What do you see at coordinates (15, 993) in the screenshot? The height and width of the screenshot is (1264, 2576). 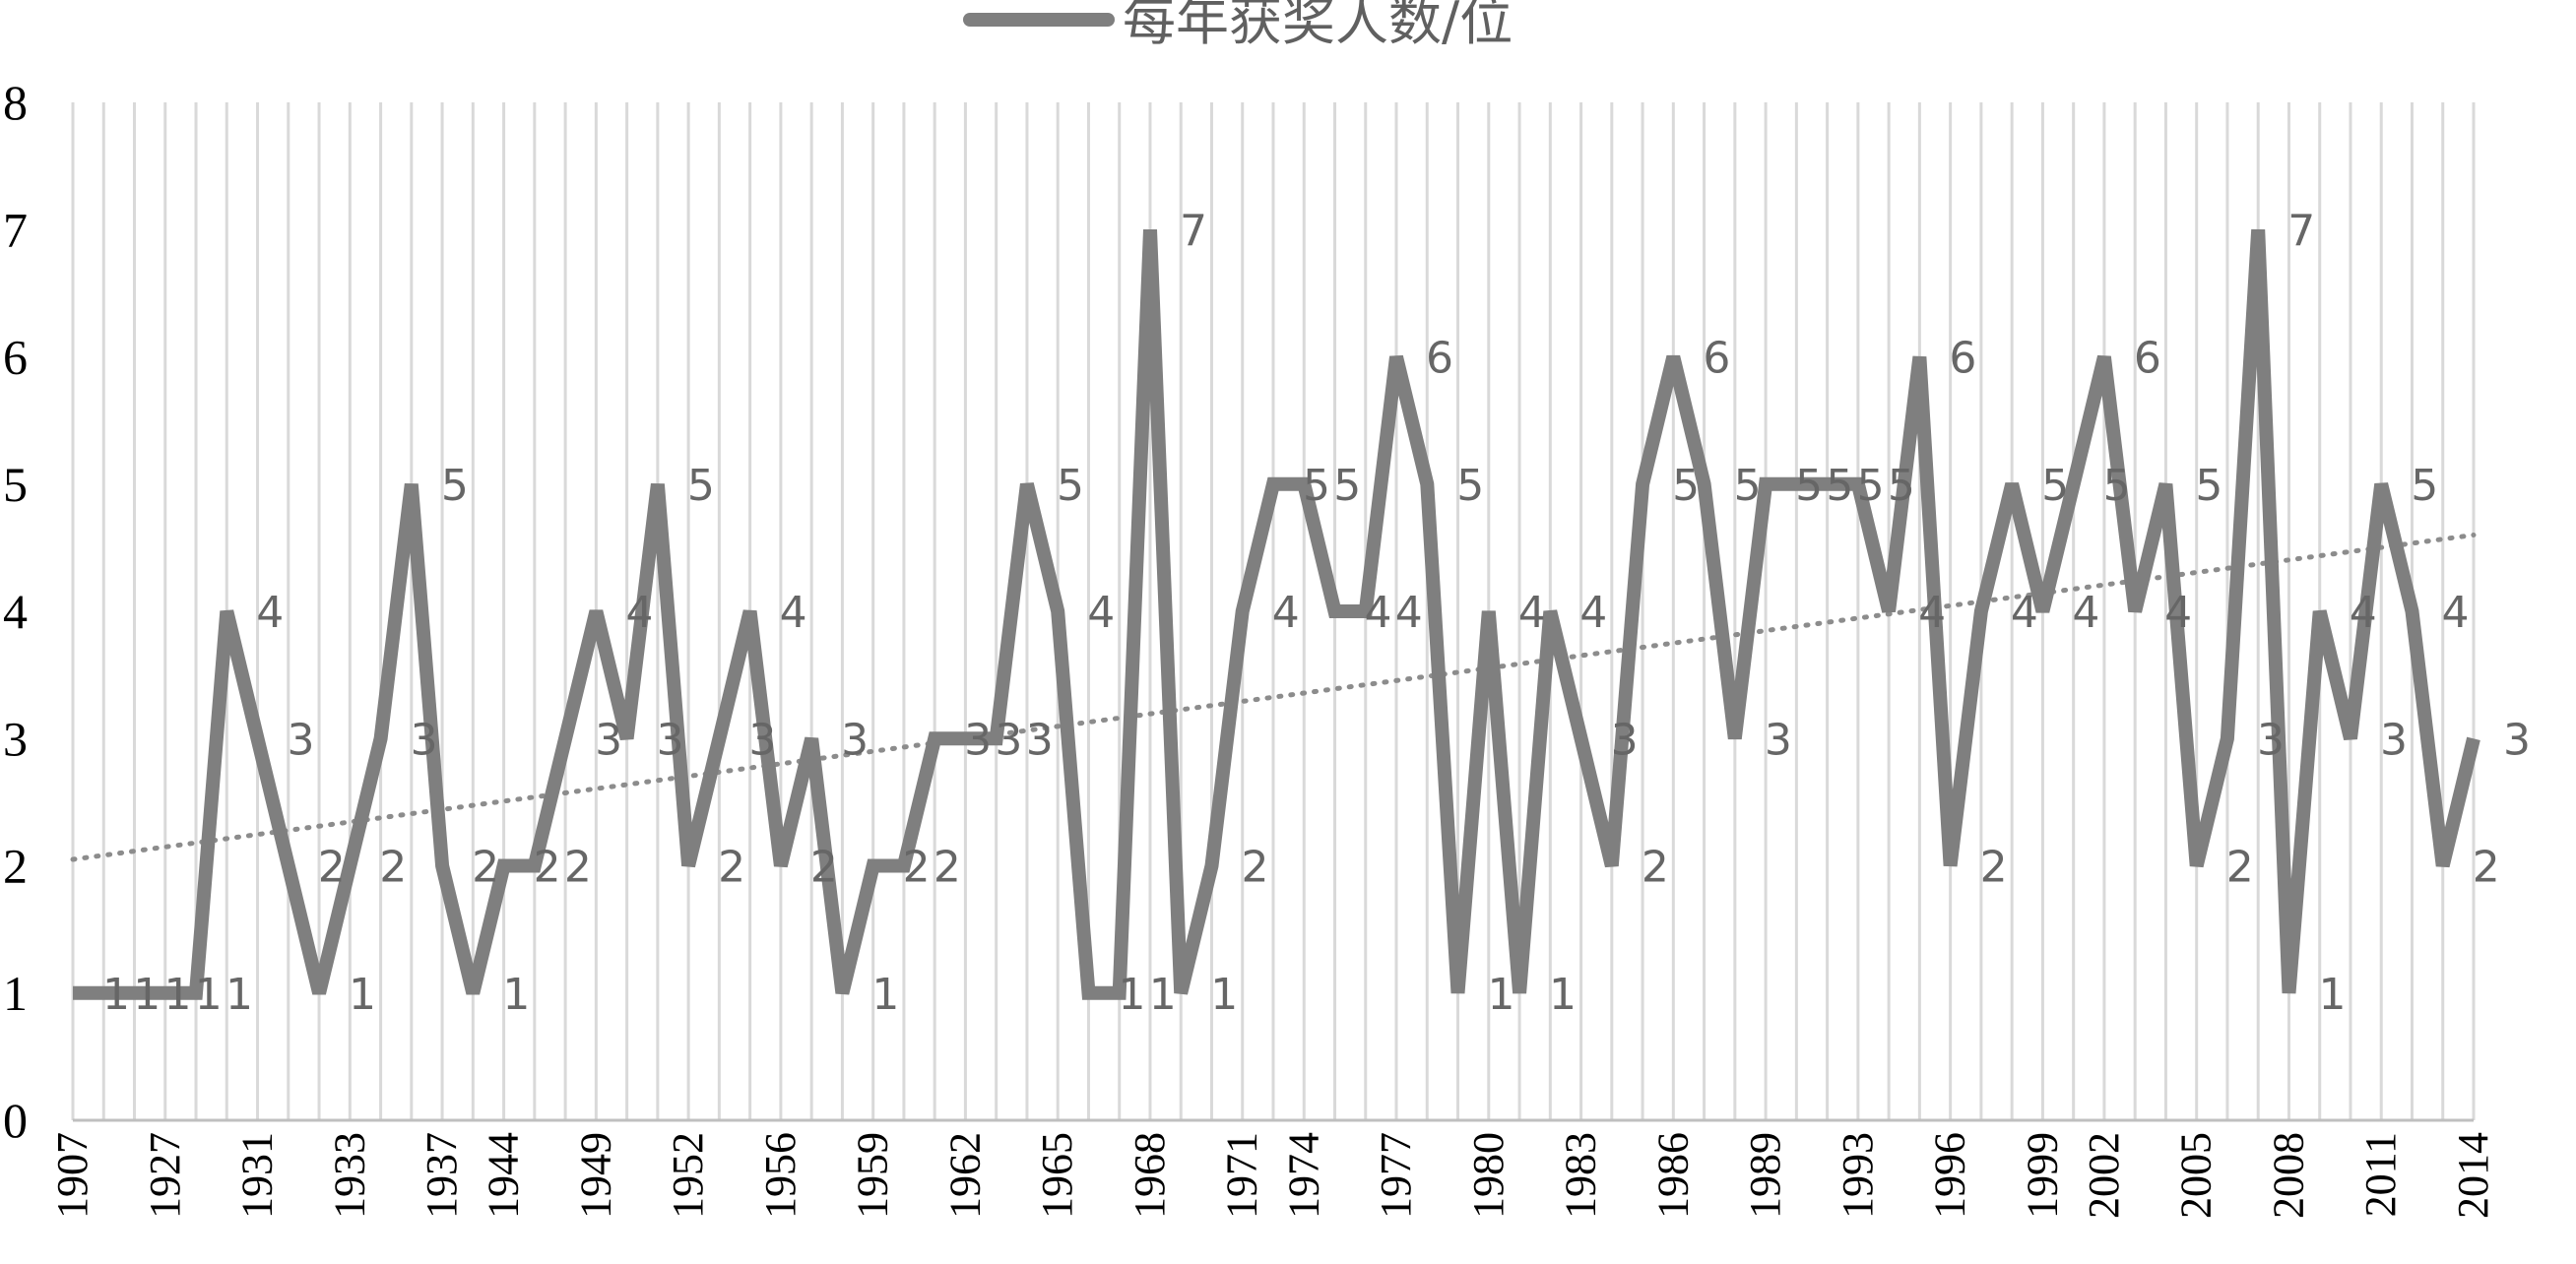 I see `y-tick-label: 1` at bounding box center [15, 993].